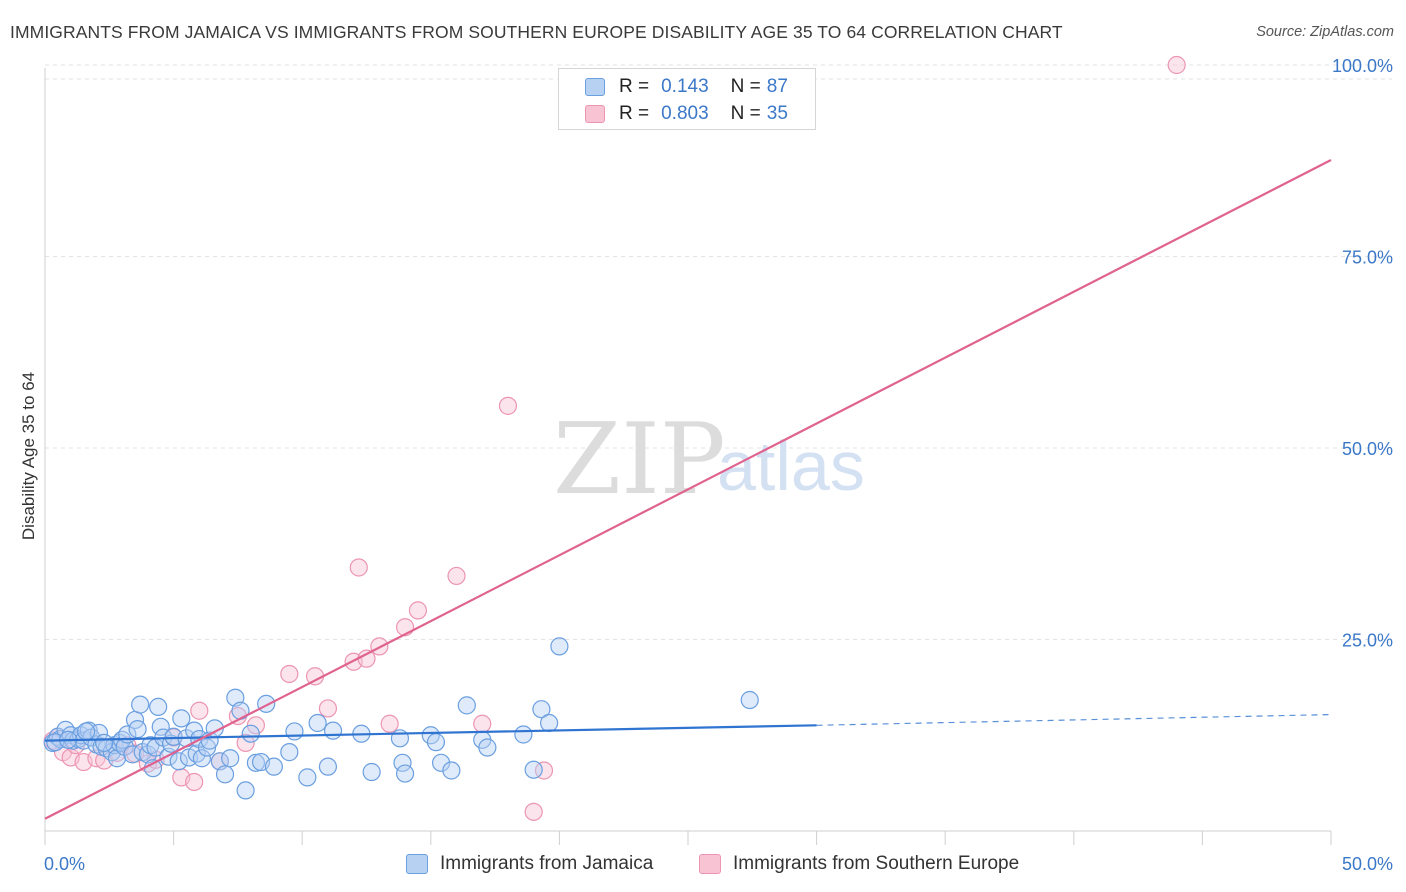  I want to click on x-tick-label: 0.0%, so click(64, 864).